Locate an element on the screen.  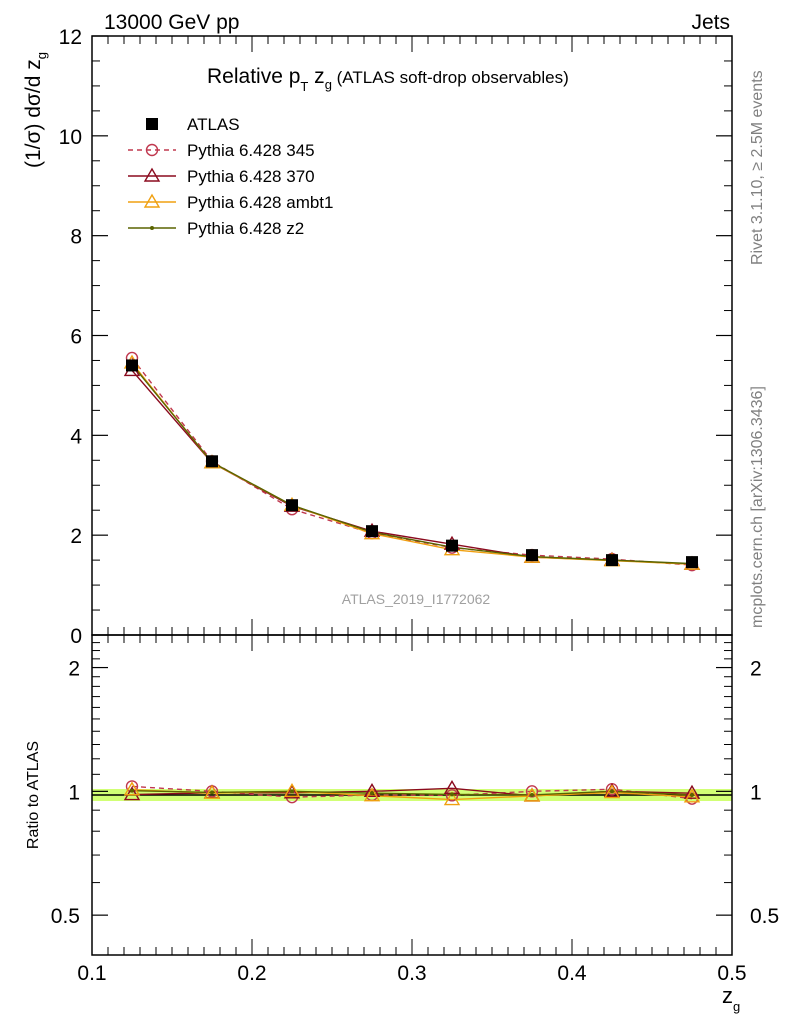
x-axis-label-sub: g is located at coordinates (736, 1006).